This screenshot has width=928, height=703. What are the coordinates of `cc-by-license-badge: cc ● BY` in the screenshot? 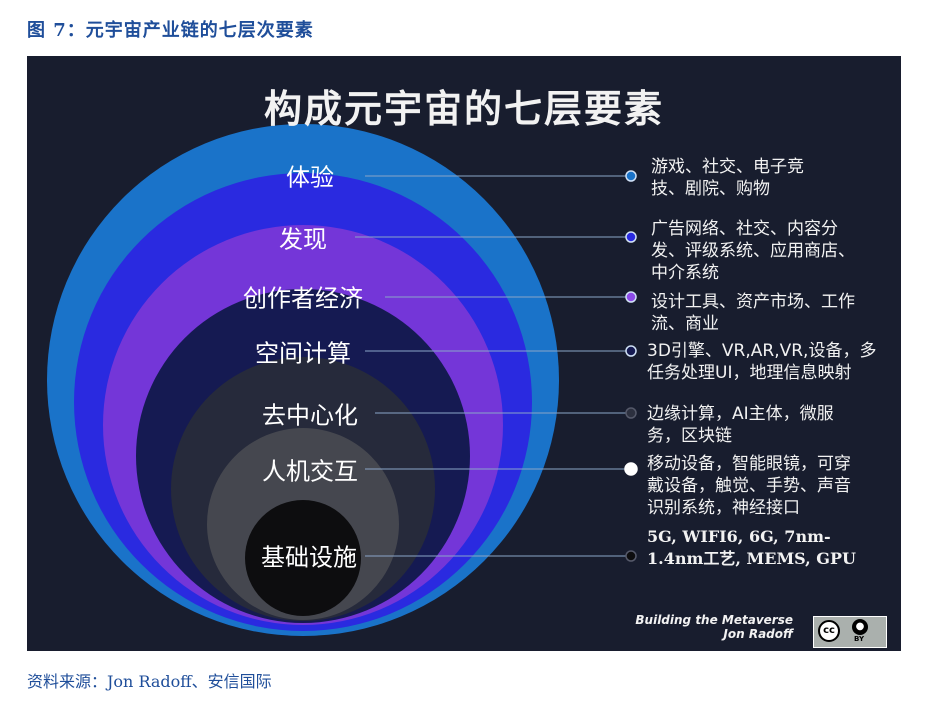 It's located at (850, 632).